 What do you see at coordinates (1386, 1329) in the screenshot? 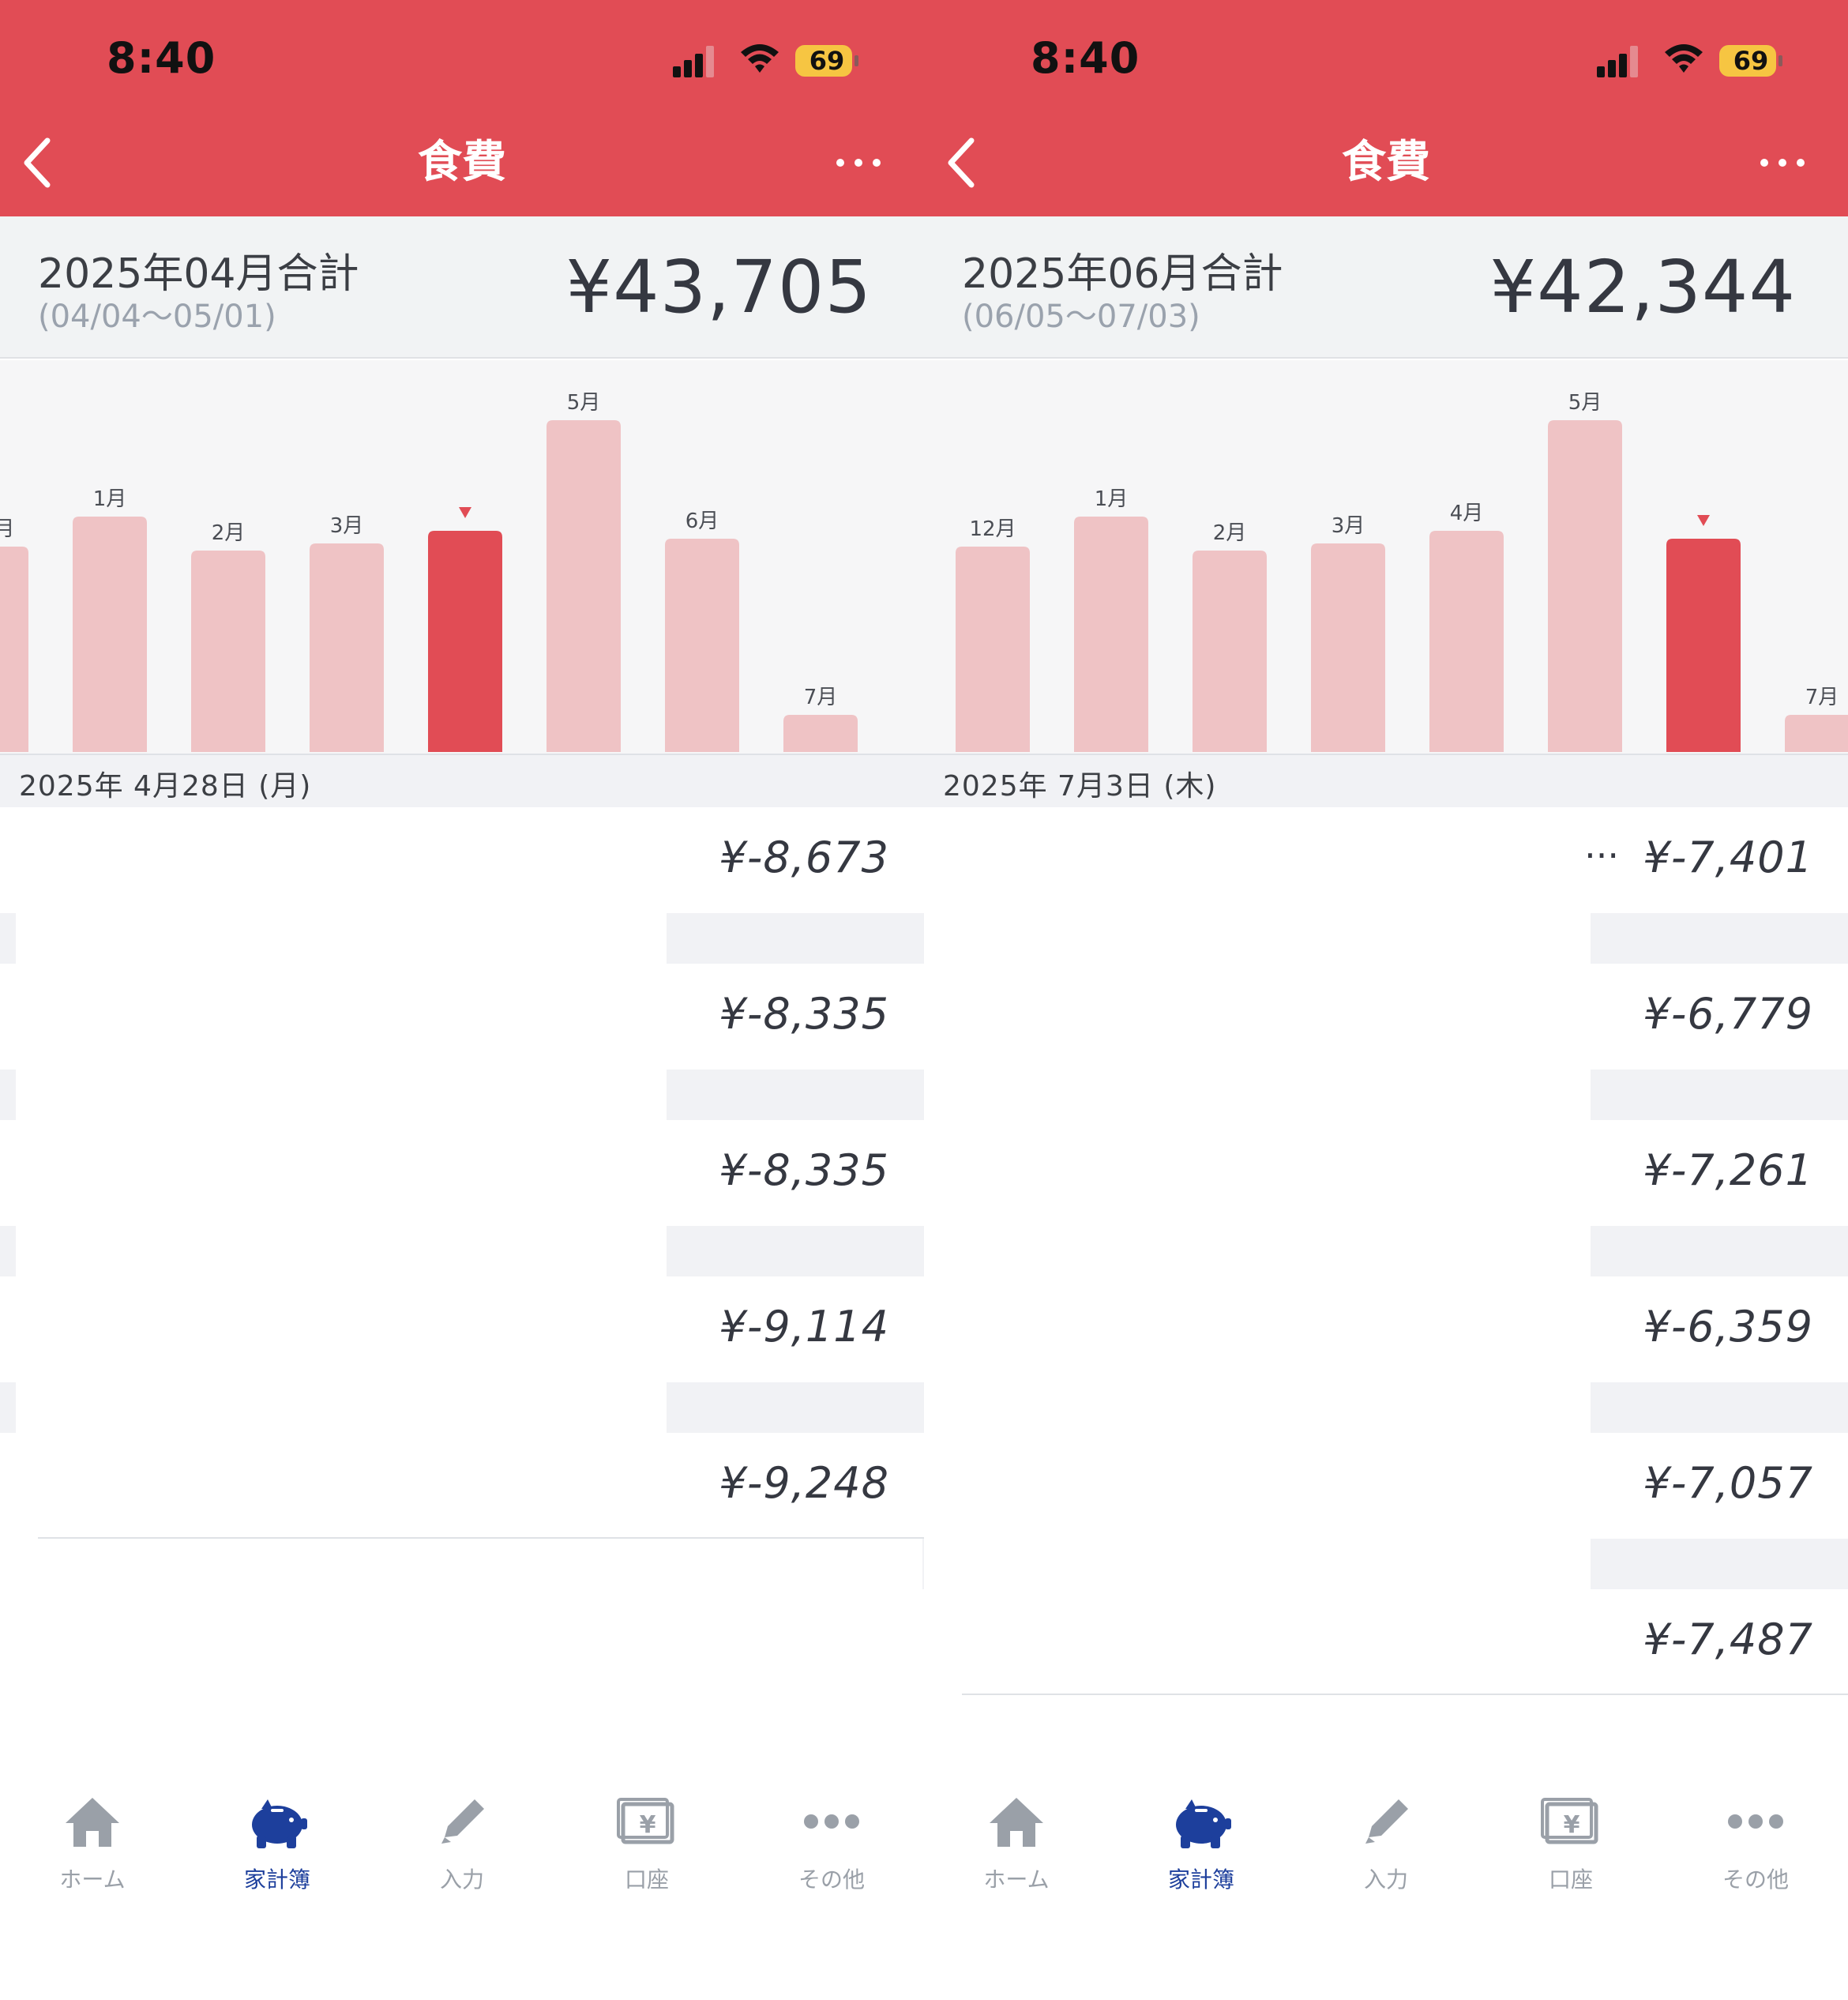
I see `list-item: ¥-6,359` at bounding box center [1386, 1329].